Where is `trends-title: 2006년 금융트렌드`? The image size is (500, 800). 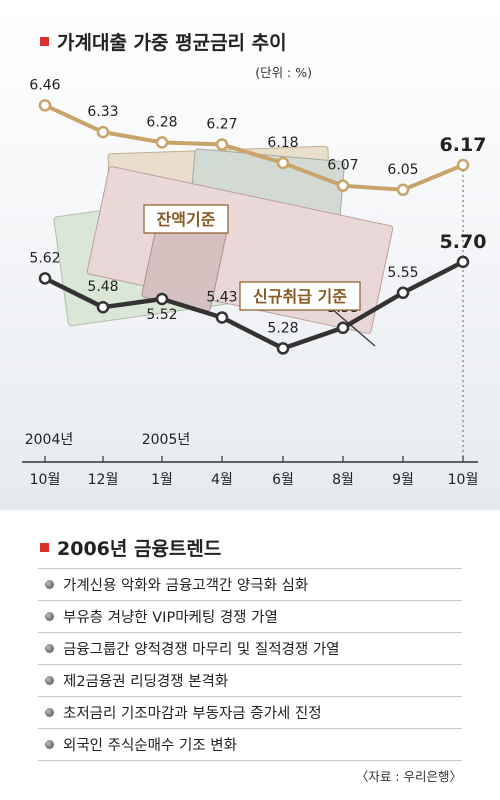 trends-title: 2006년 금융트렌드 is located at coordinates (130, 547).